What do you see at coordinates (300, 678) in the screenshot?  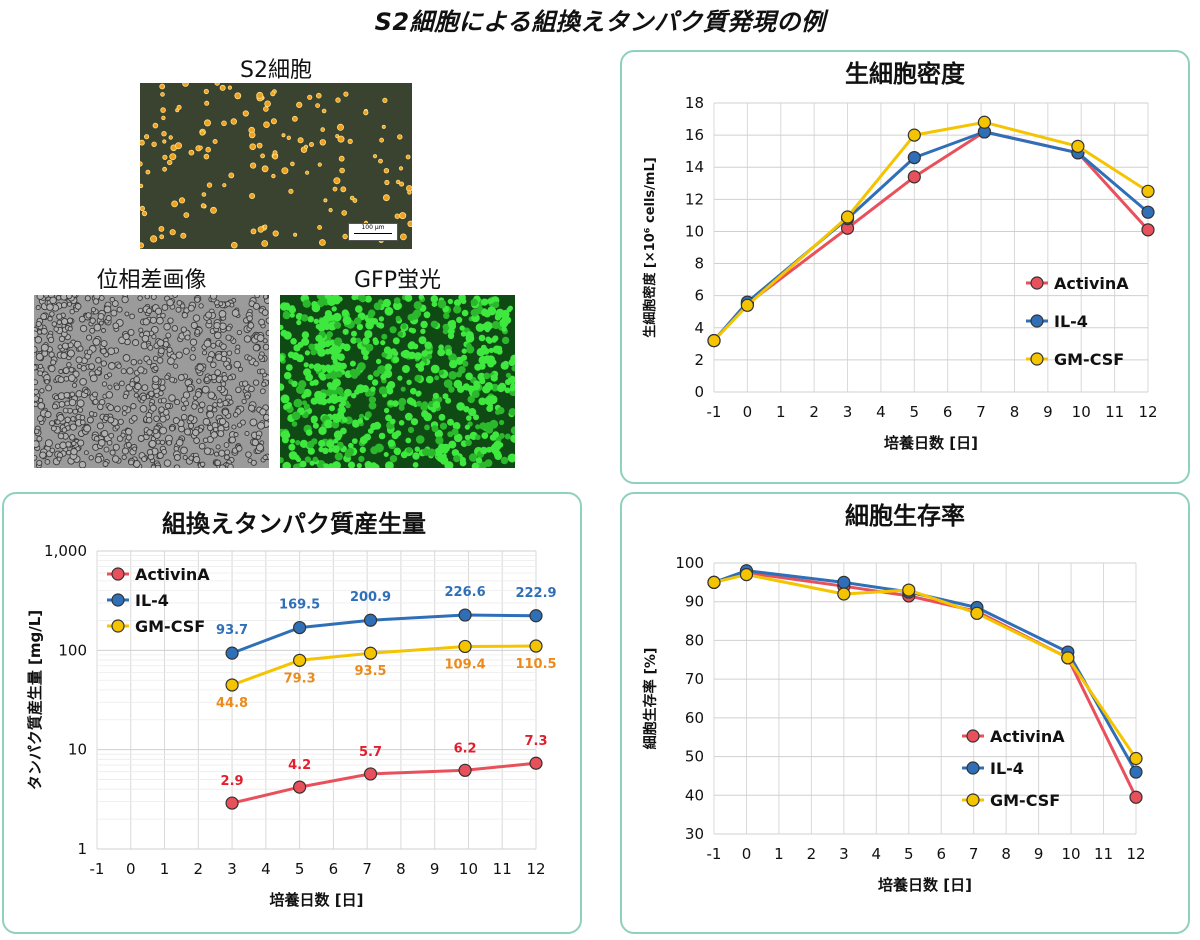 I see `data-label: 79.3` at bounding box center [300, 678].